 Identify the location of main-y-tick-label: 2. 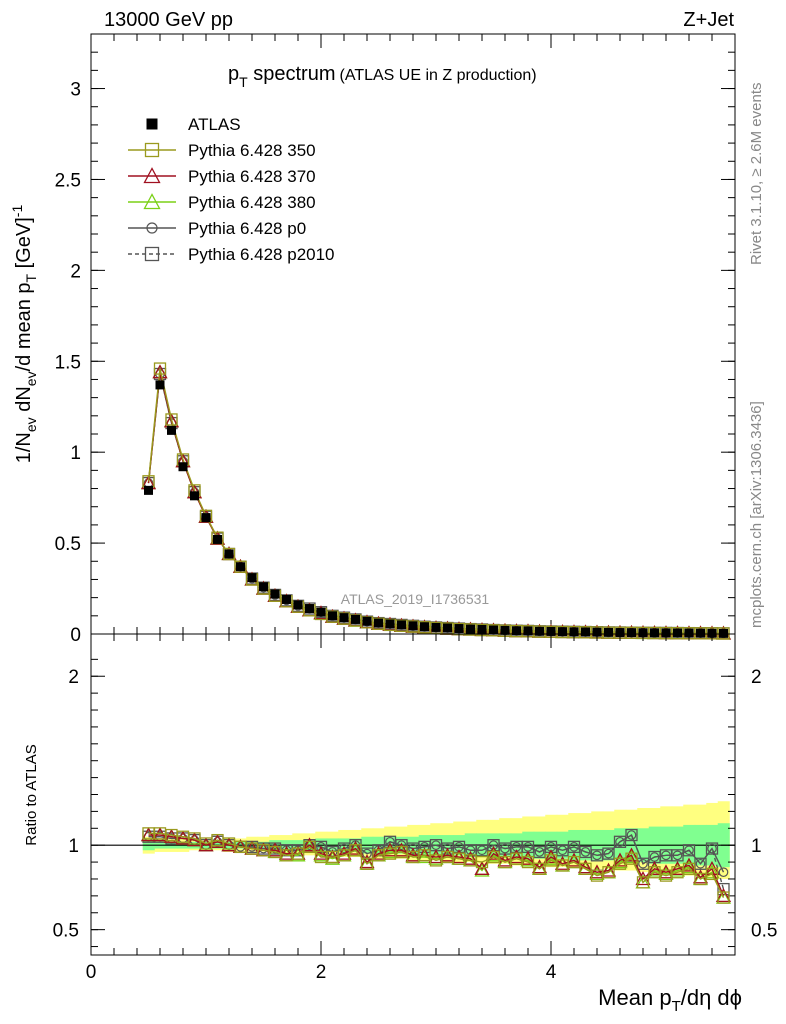
(75, 271).